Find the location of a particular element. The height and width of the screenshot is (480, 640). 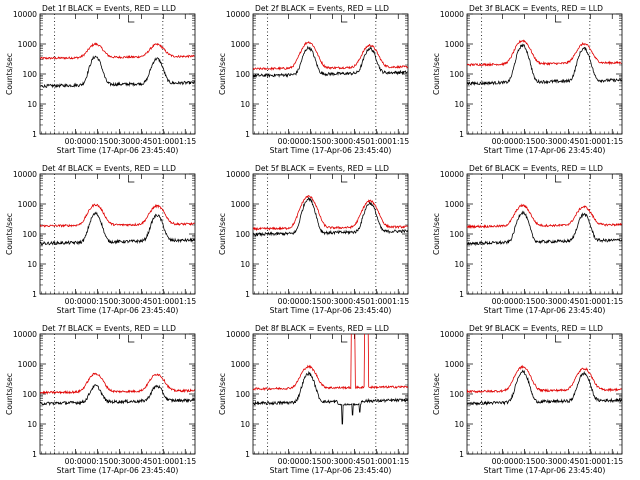

panel-title: Det 9f BLACK = Events, RED = LLD is located at coordinates (536, 328).